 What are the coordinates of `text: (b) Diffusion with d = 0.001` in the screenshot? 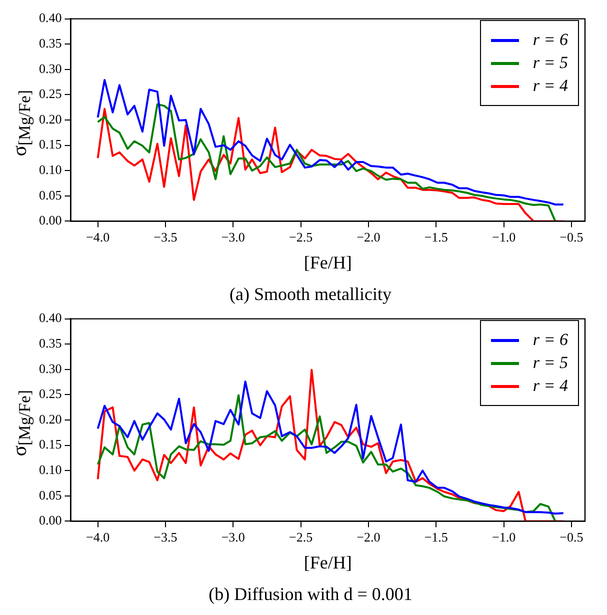 It's located at (310, 594).